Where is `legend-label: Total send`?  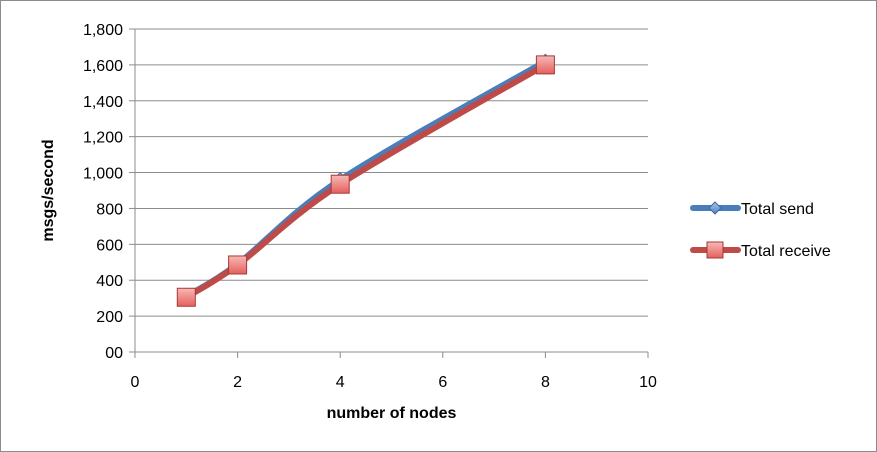
legend-label: Total send is located at coordinates (777, 209).